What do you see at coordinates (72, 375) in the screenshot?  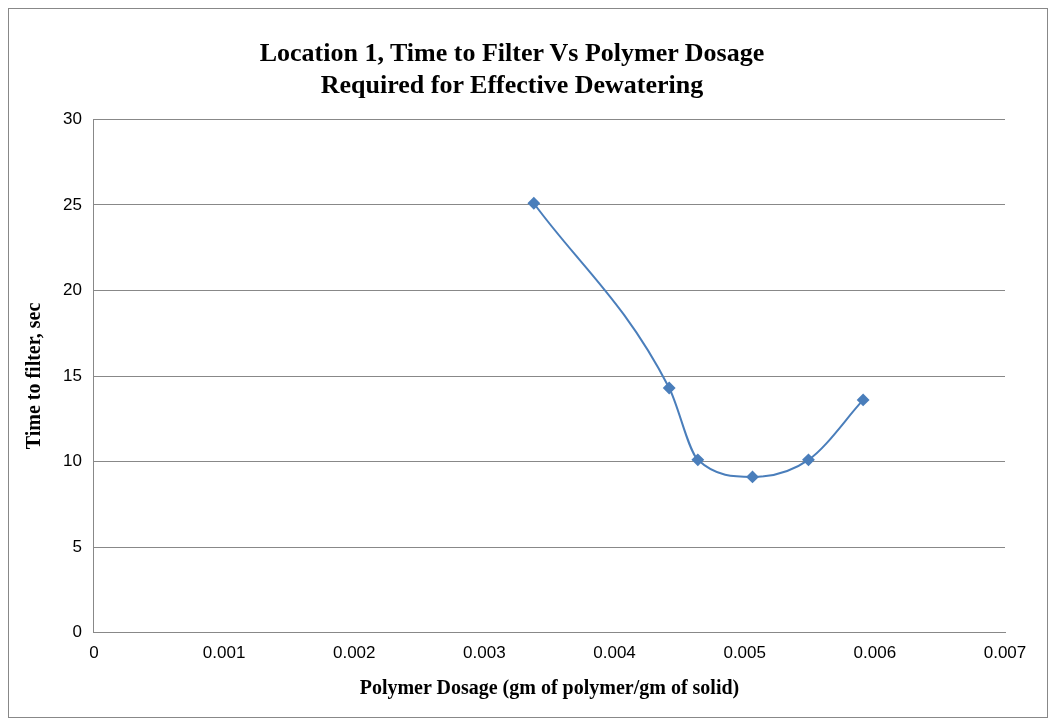 I see `y-tick-label: 15` at bounding box center [72, 375].